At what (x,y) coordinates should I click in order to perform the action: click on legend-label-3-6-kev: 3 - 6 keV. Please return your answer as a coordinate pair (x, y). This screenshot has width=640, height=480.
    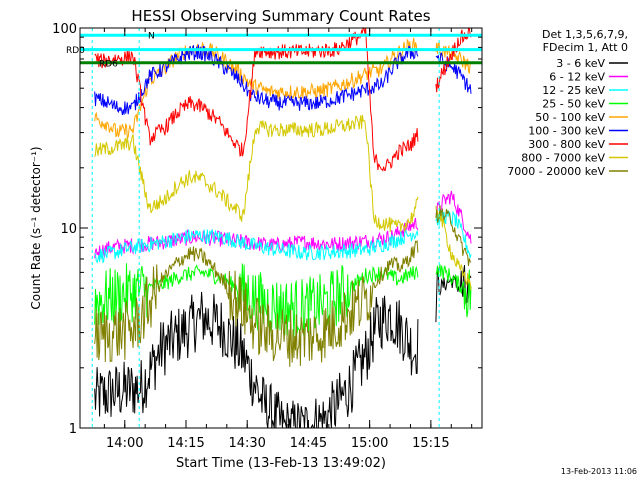
    Looking at the image, I should click on (580, 63).